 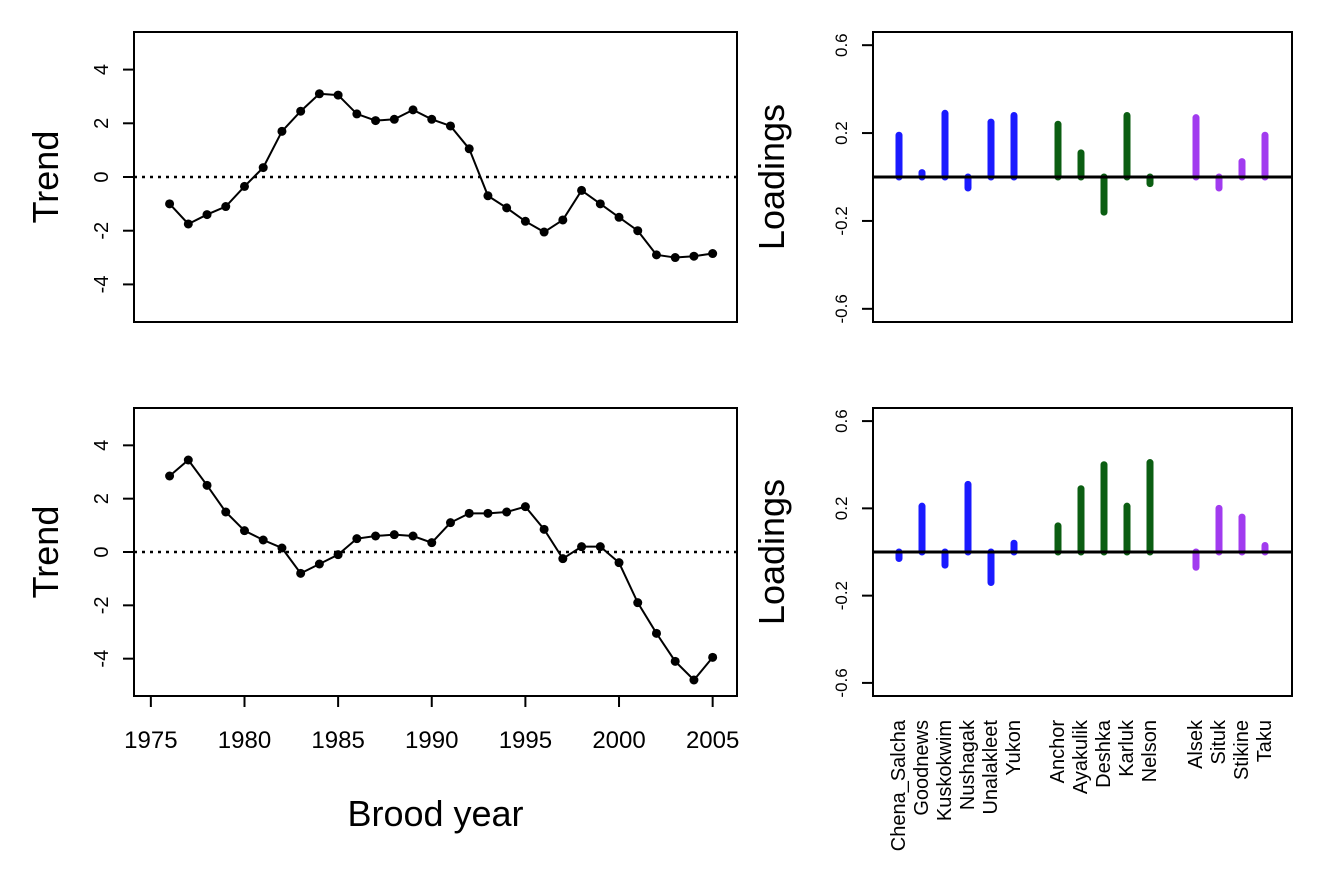 I want to click on loadings-panel-2-category-label: Situk, so click(x=1219, y=741).